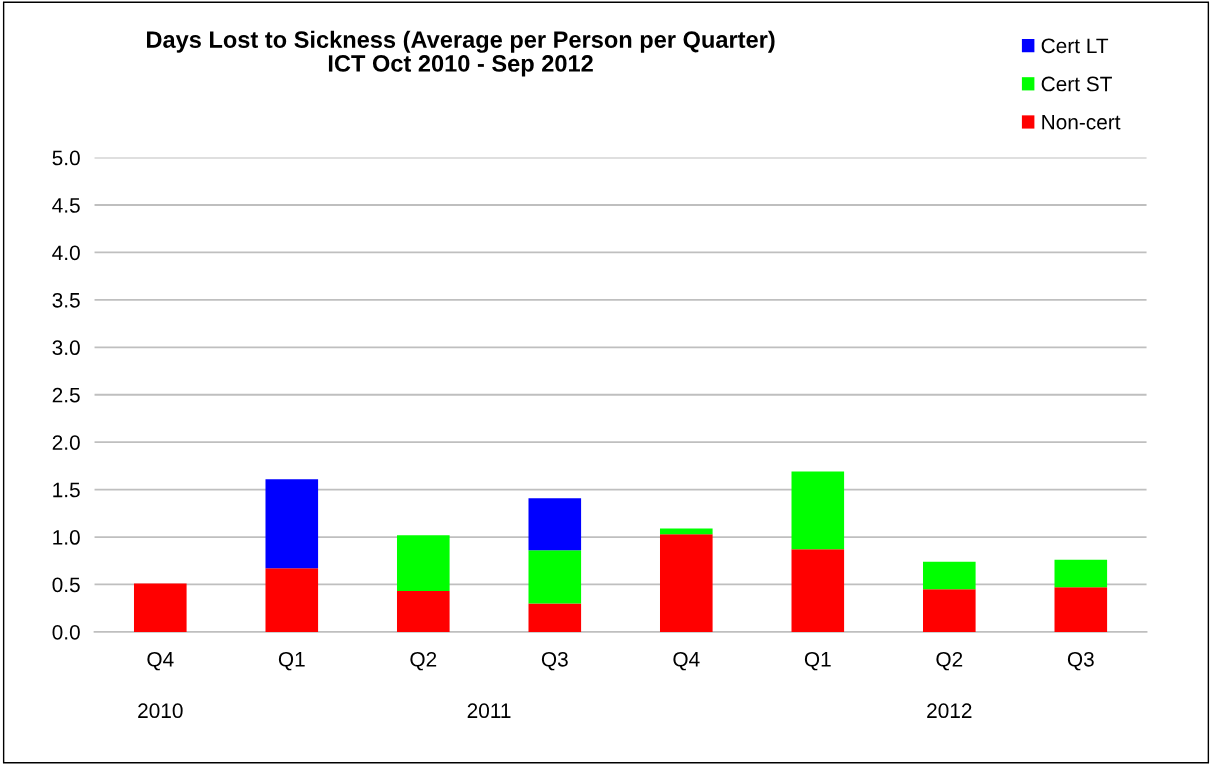 The width and height of the screenshot is (1212, 765). Describe the element at coordinates (1075, 46) in the screenshot. I see `legend-label: Cert LT` at that location.